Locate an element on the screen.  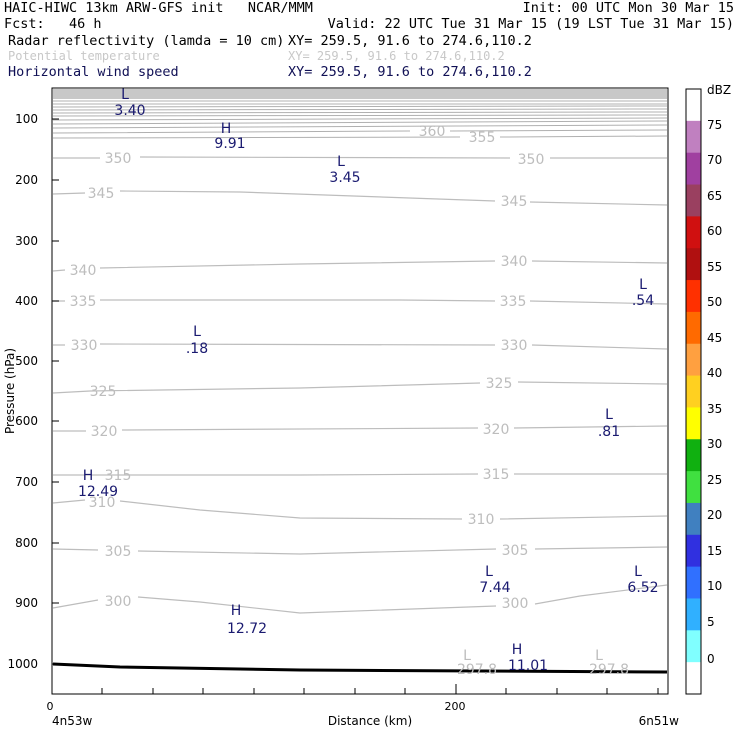
wind-extremum-value: .54 is located at coordinates (643, 301).